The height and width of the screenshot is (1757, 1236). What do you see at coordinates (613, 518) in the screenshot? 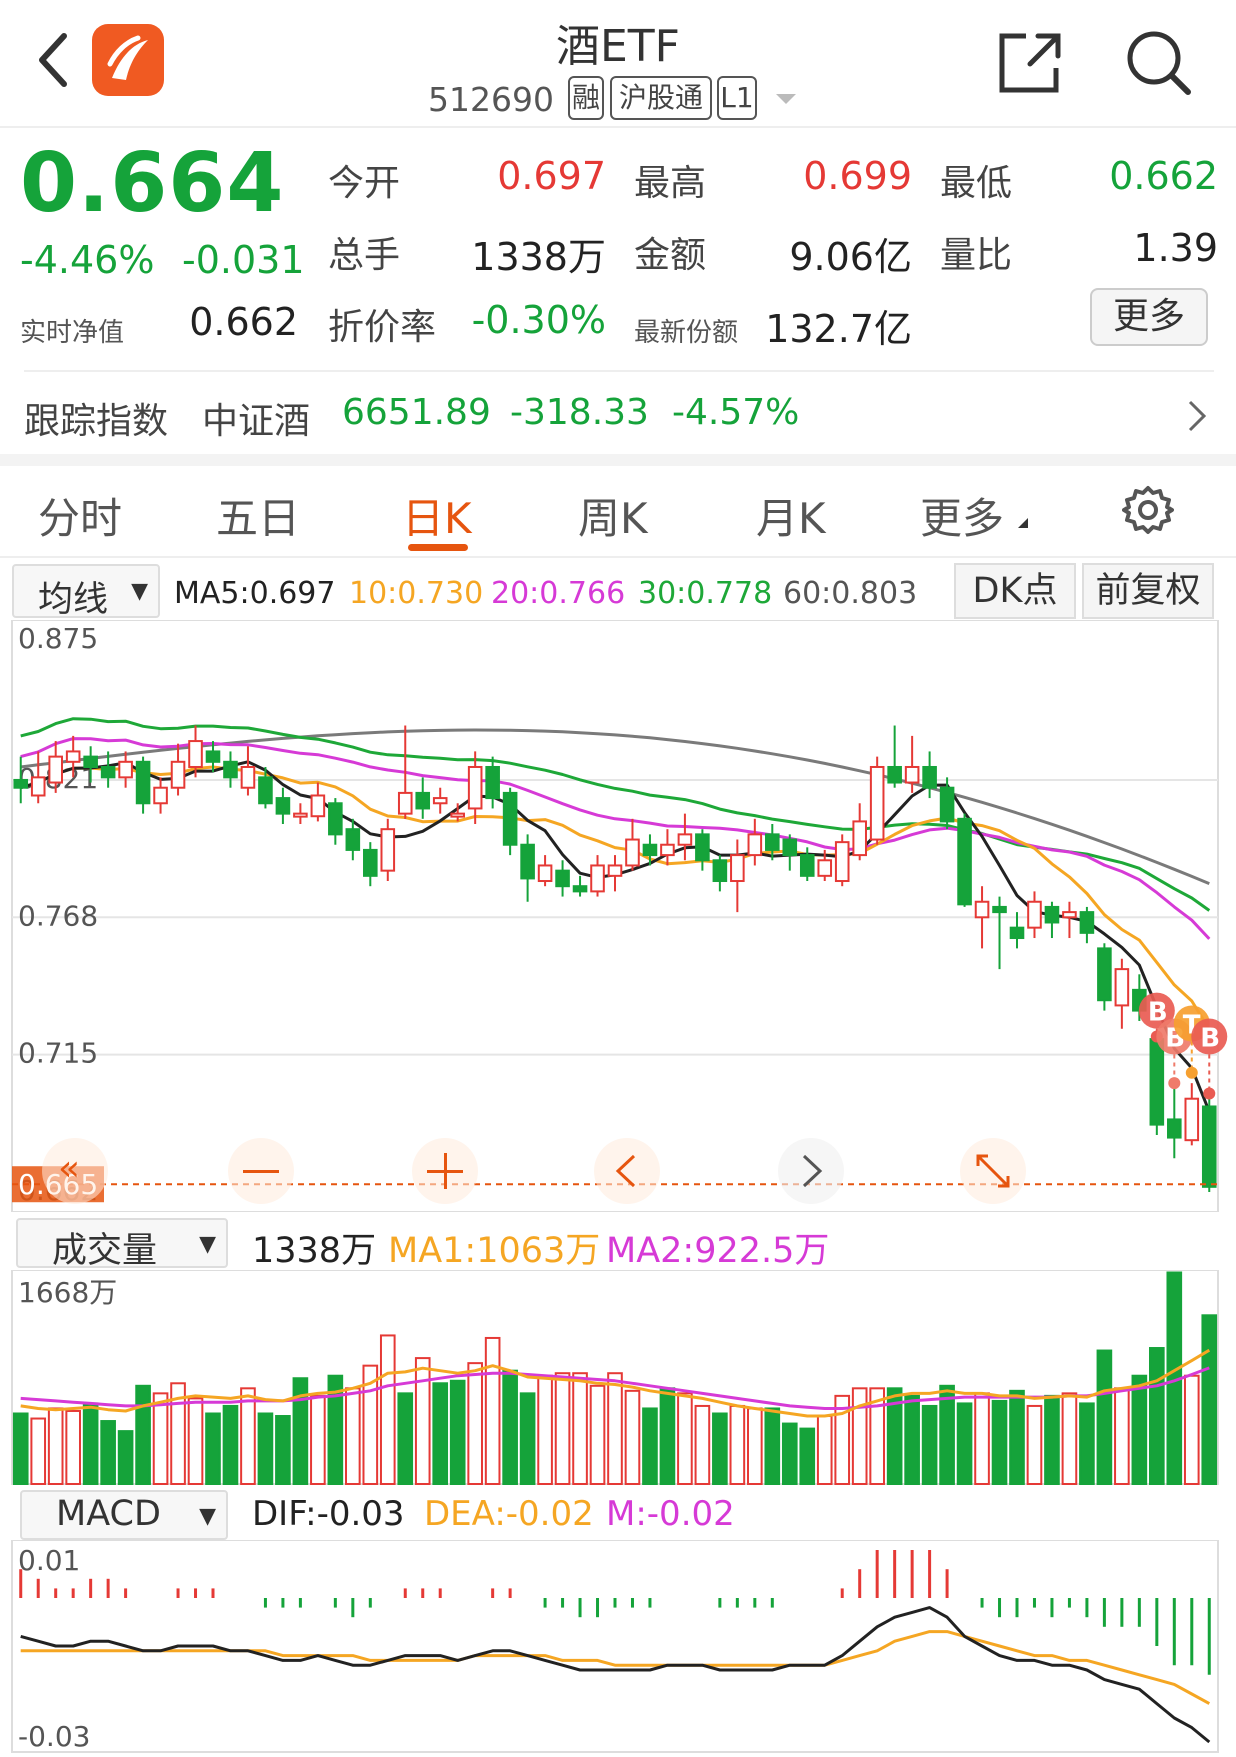
I see `tab-weekly-k: 周K` at bounding box center [613, 518].